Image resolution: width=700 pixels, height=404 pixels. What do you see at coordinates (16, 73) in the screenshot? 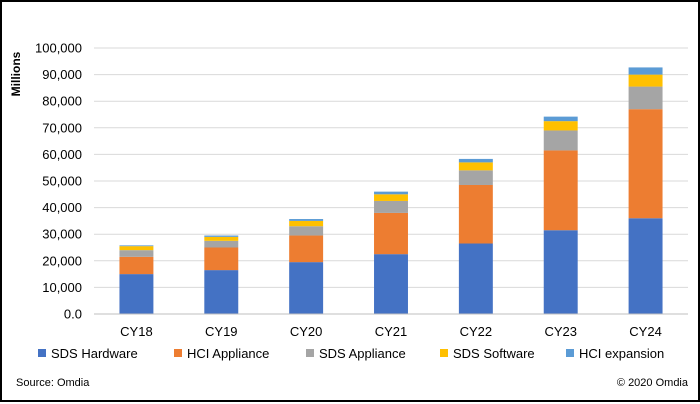
I see `y-axis-label: Millions` at bounding box center [16, 73].